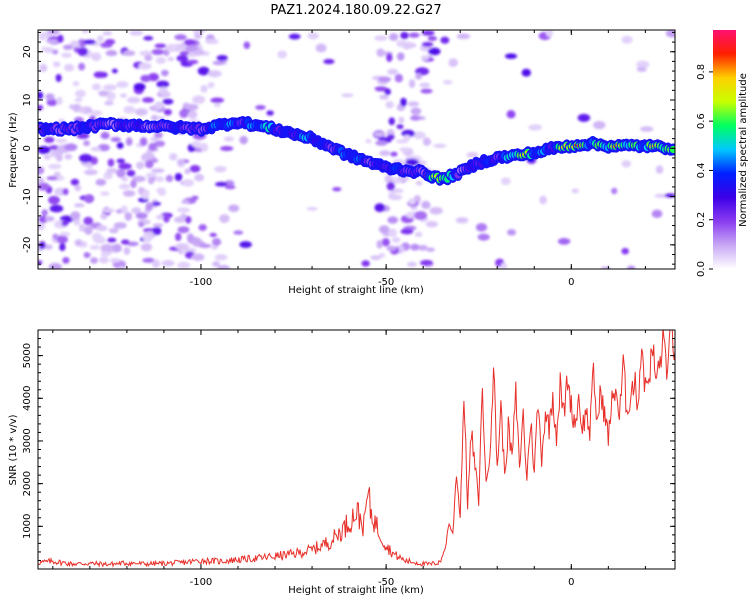 The image size is (750, 600). Describe the element at coordinates (27, 245) in the screenshot. I see `y-tick-label: -20` at that location.